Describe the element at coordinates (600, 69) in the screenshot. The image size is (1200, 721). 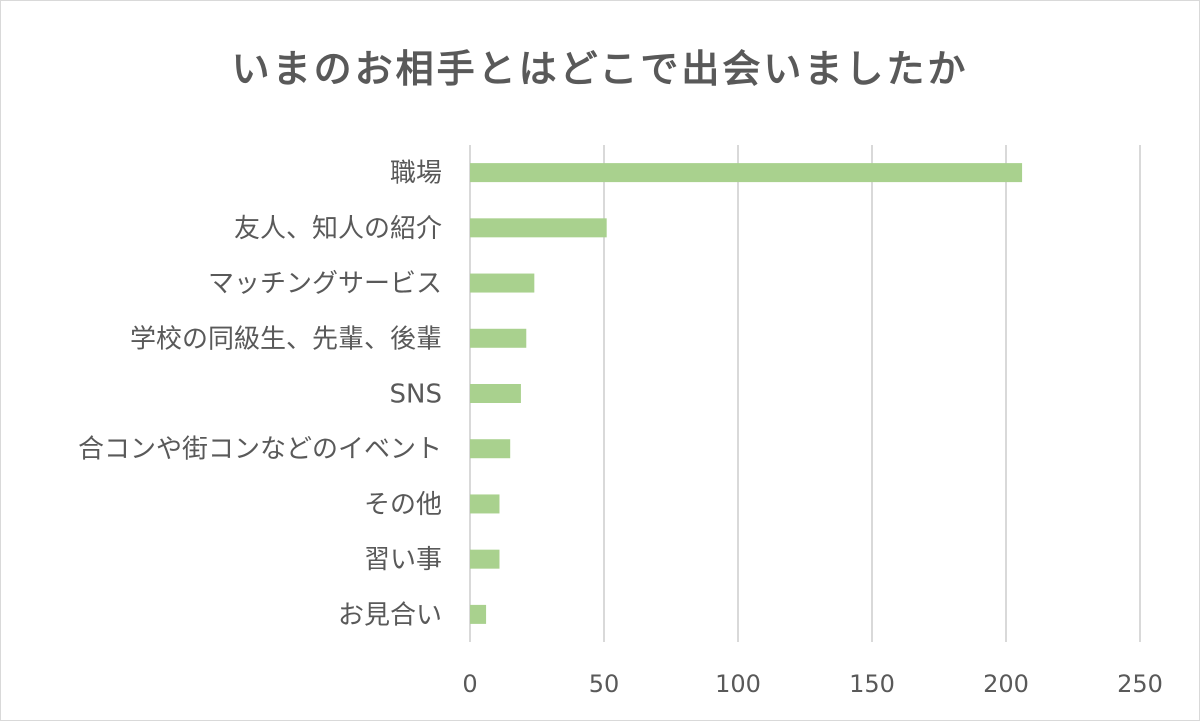
I see `chart-title: いまのお相手とはどこで出会いましたか` at that location.